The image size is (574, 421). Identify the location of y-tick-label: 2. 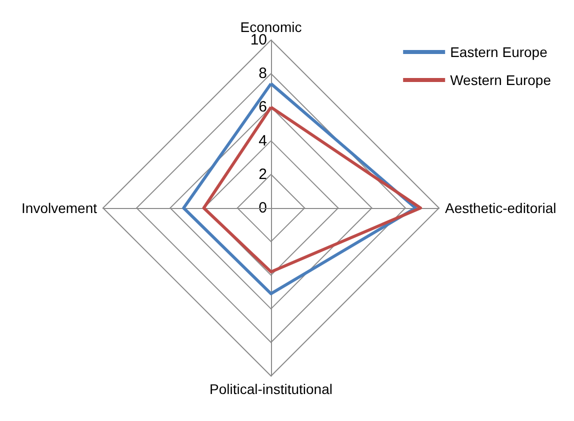
(262, 174).